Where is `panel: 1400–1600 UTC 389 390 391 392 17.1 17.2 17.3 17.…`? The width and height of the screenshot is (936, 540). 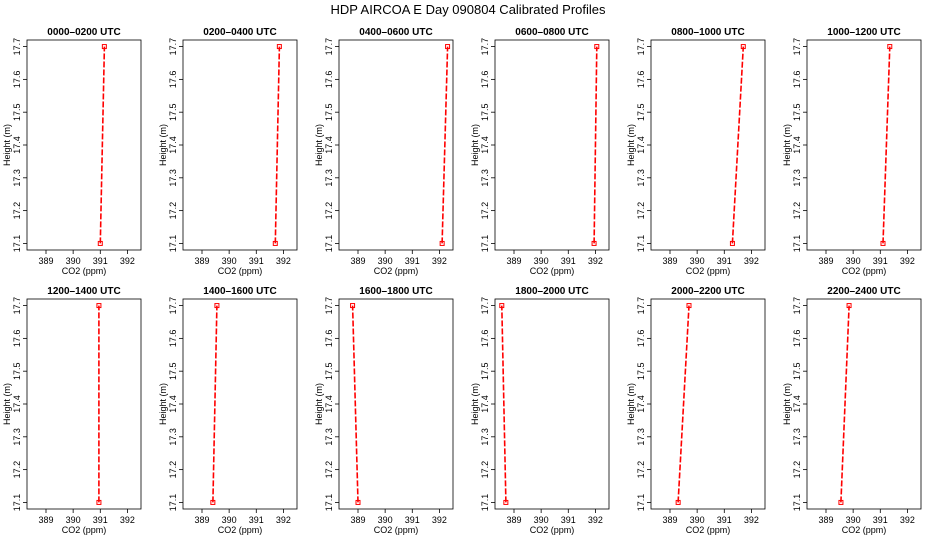
panel: 1400–1600 UTC 389 390 391 392 17.1 17.2 17.3 17.… is located at coordinates (228, 410).